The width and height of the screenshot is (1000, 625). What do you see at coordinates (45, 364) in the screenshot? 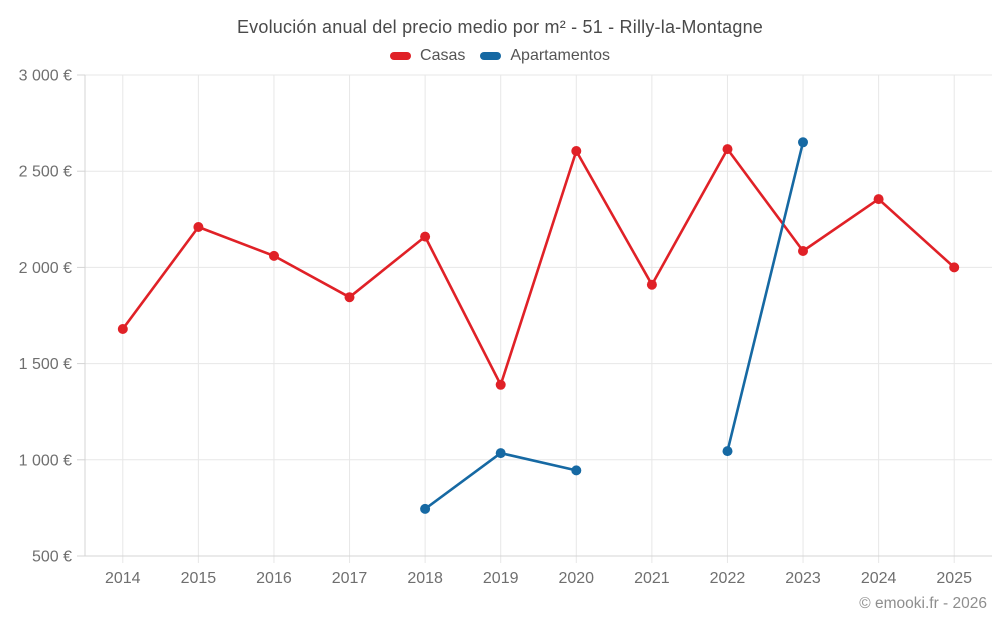
I see `y-tick-label: 1 500 €` at bounding box center [45, 364].